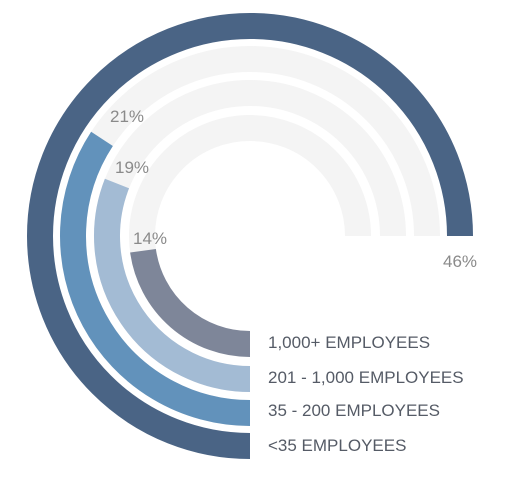  What do you see at coordinates (132, 167) in the screenshot?
I see `value-label-201-1000: 19%` at bounding box center [132, 167].